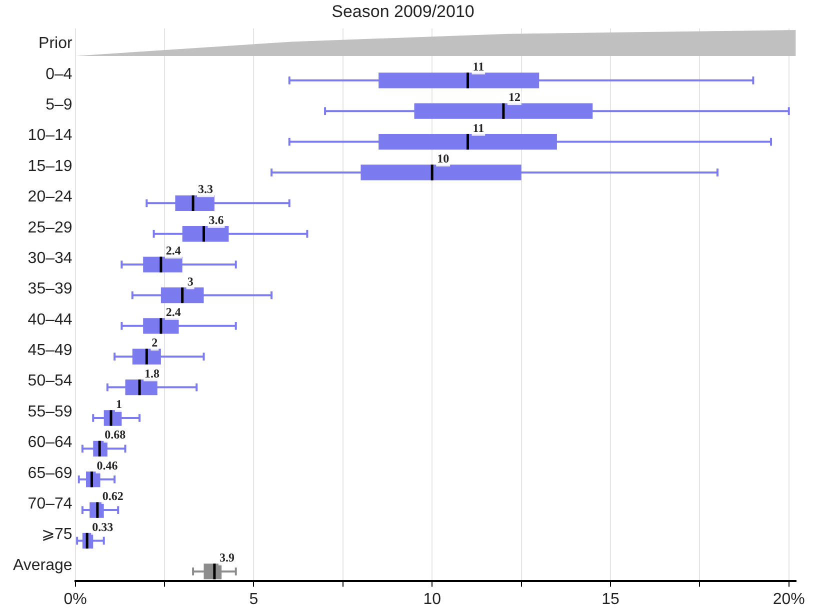 Image resolution: width=824 pixels, height=616 pixels. I want to click on y-tick-label: ⩾75, so click(57, 535).